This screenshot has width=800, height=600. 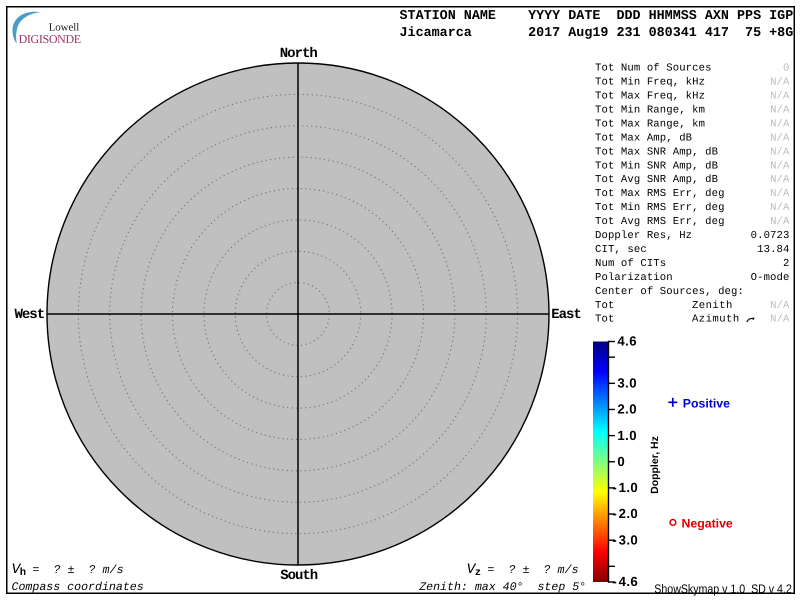 What do you see at coordinates (650, 83) in the screenshot?
I see `svg-text: Tot Min Freq, kHz` at bounding box center [650, 83].